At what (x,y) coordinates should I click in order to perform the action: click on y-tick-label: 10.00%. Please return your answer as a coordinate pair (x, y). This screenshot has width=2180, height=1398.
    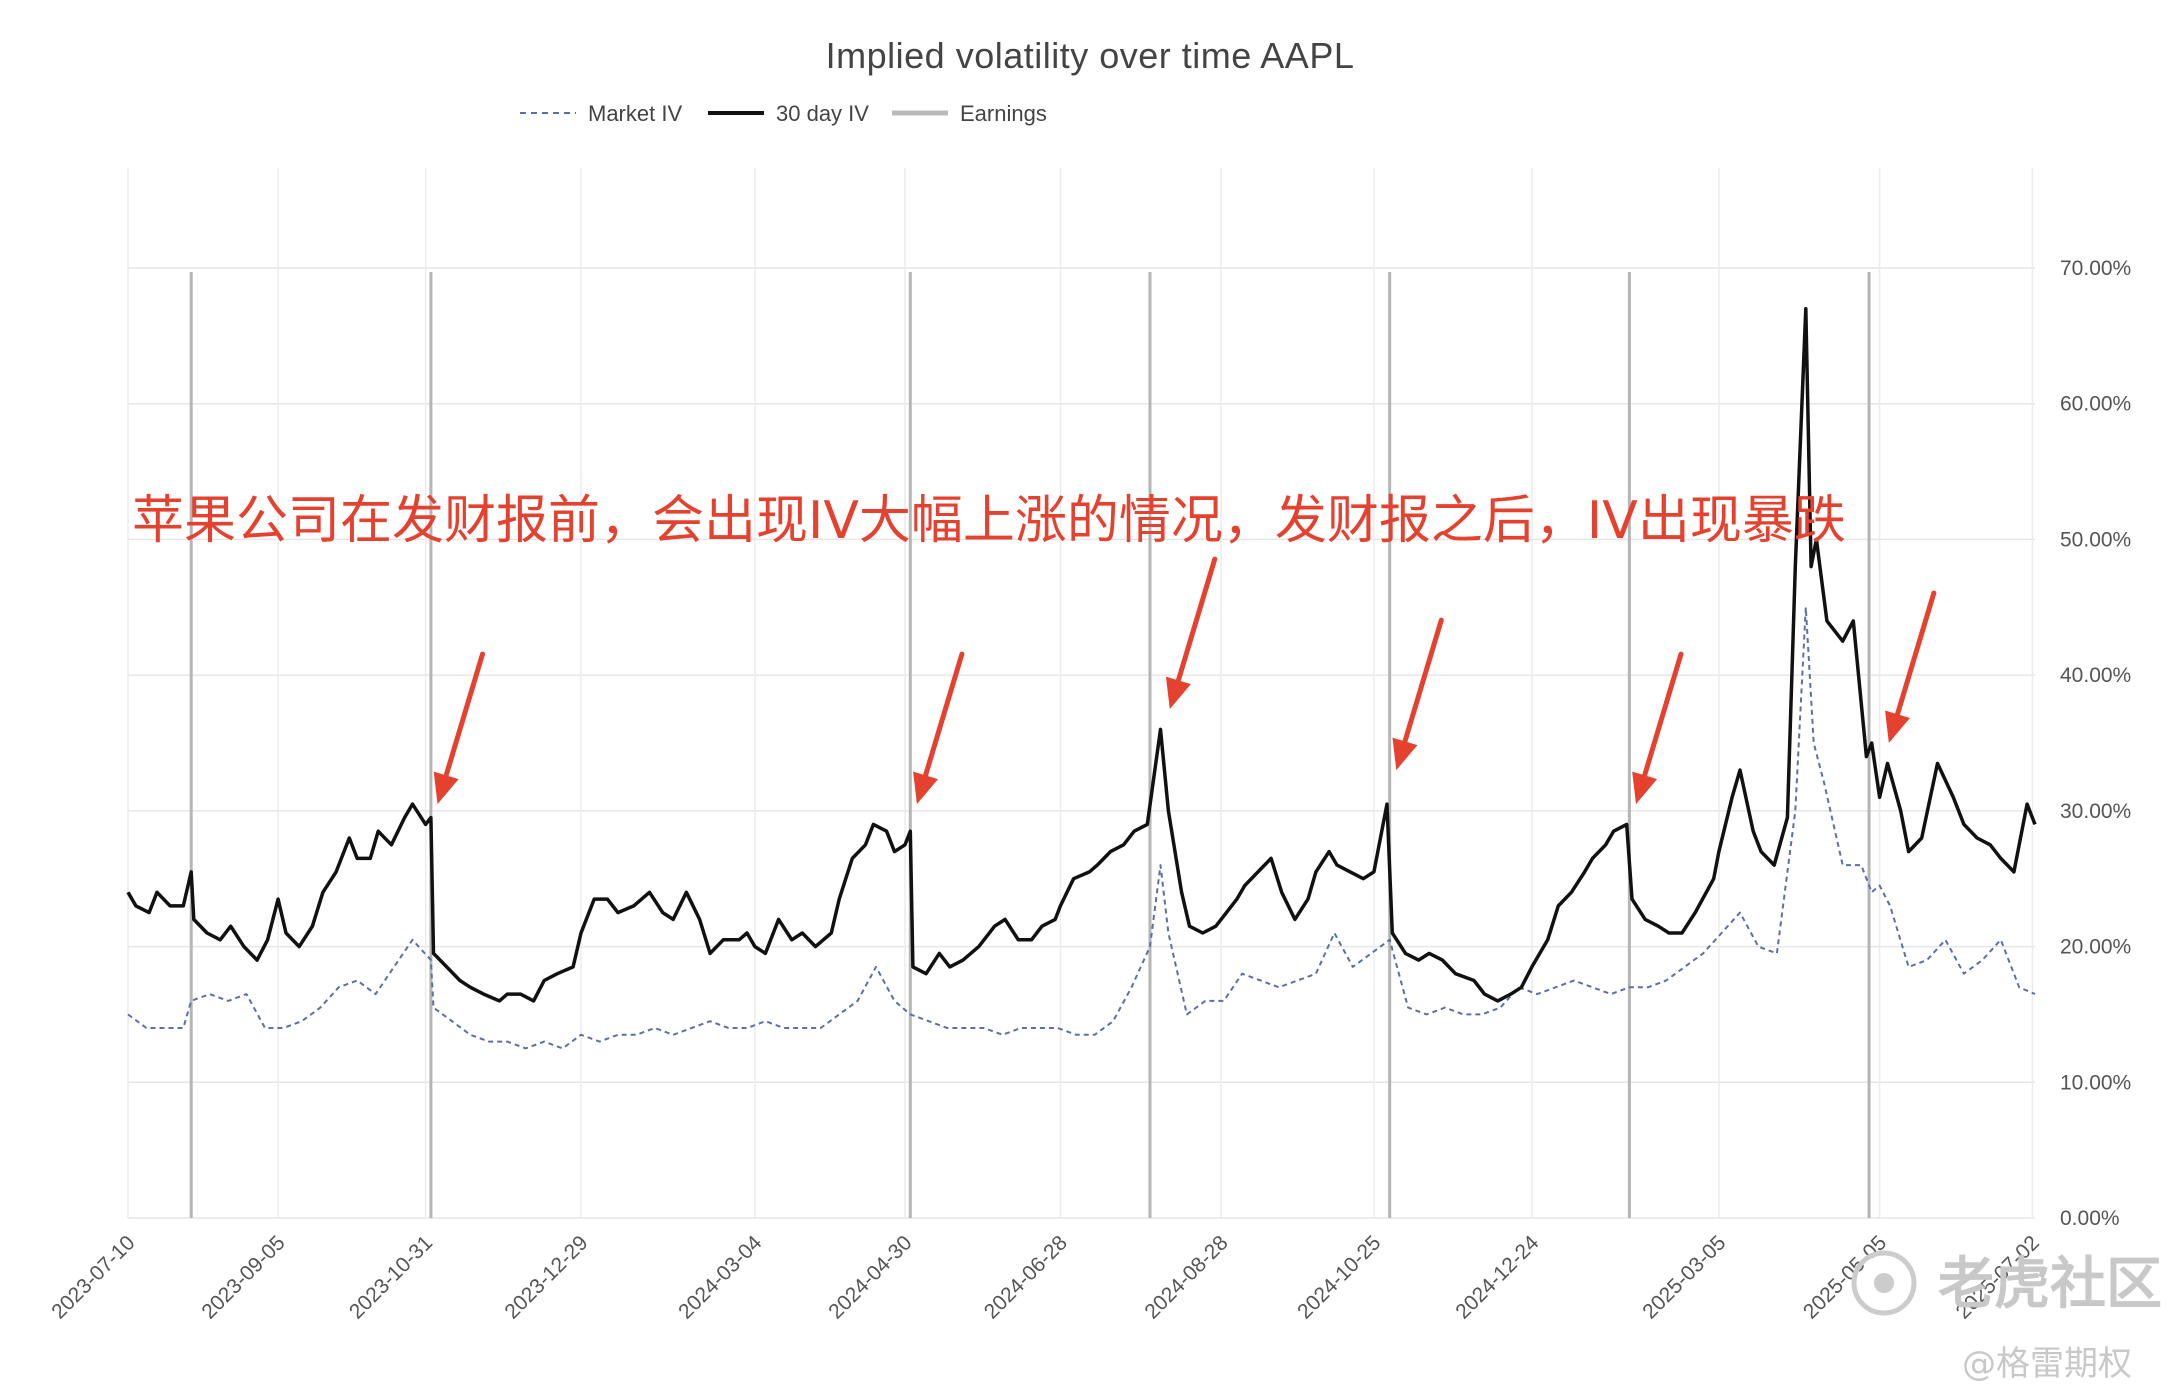
    Looking at the image, I should click on (2095, 1082).